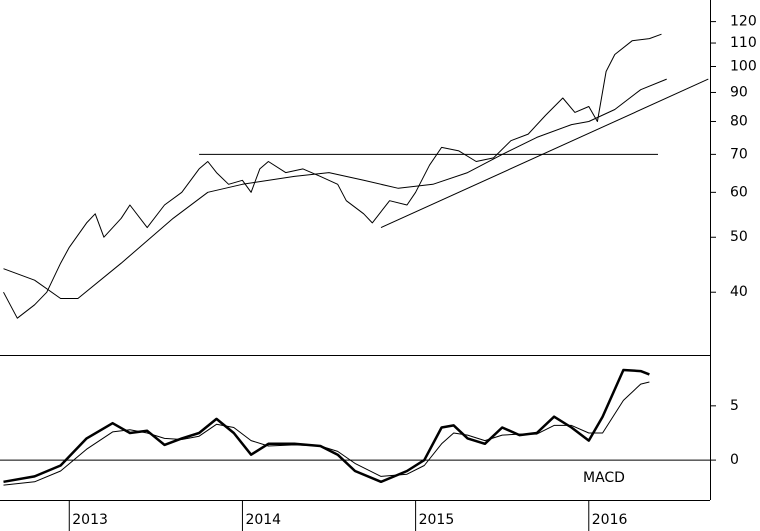 The image size is (760, 531). What do you see at coordinates (610, 520) in the screenshot?
I see `x-tick-label: 2016` at bounding box center [610, 520].